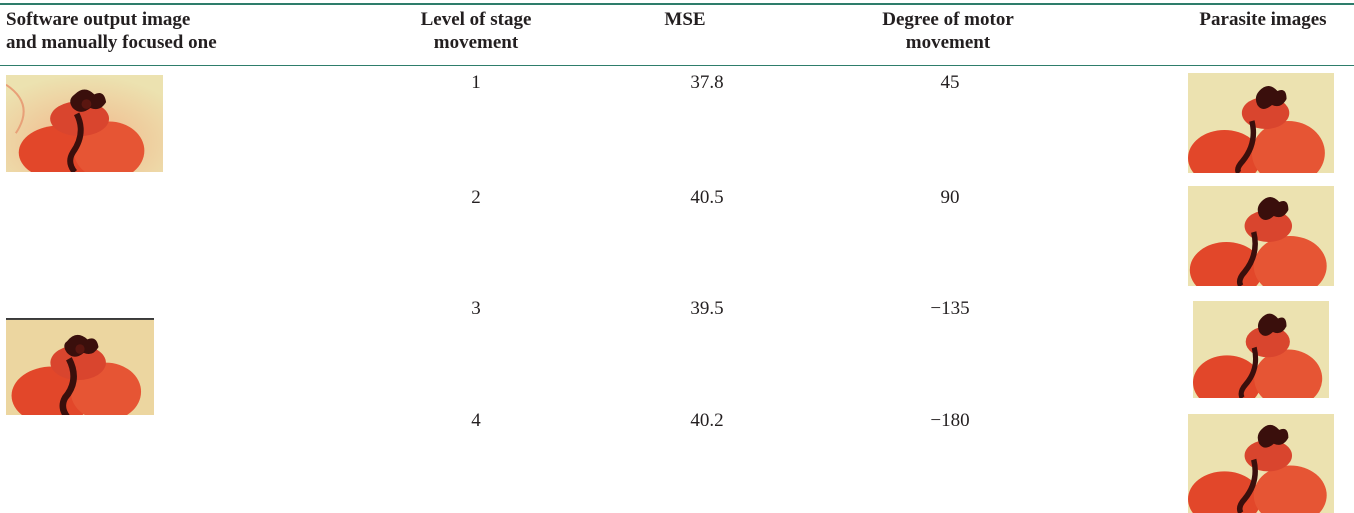 The width and height of the screenshot is (1354, 513). What do you see at coordinates (948, 19) in the screenshot?
I see `header-degree-line-1: Degree of motor` at bounding box center [948, 19].